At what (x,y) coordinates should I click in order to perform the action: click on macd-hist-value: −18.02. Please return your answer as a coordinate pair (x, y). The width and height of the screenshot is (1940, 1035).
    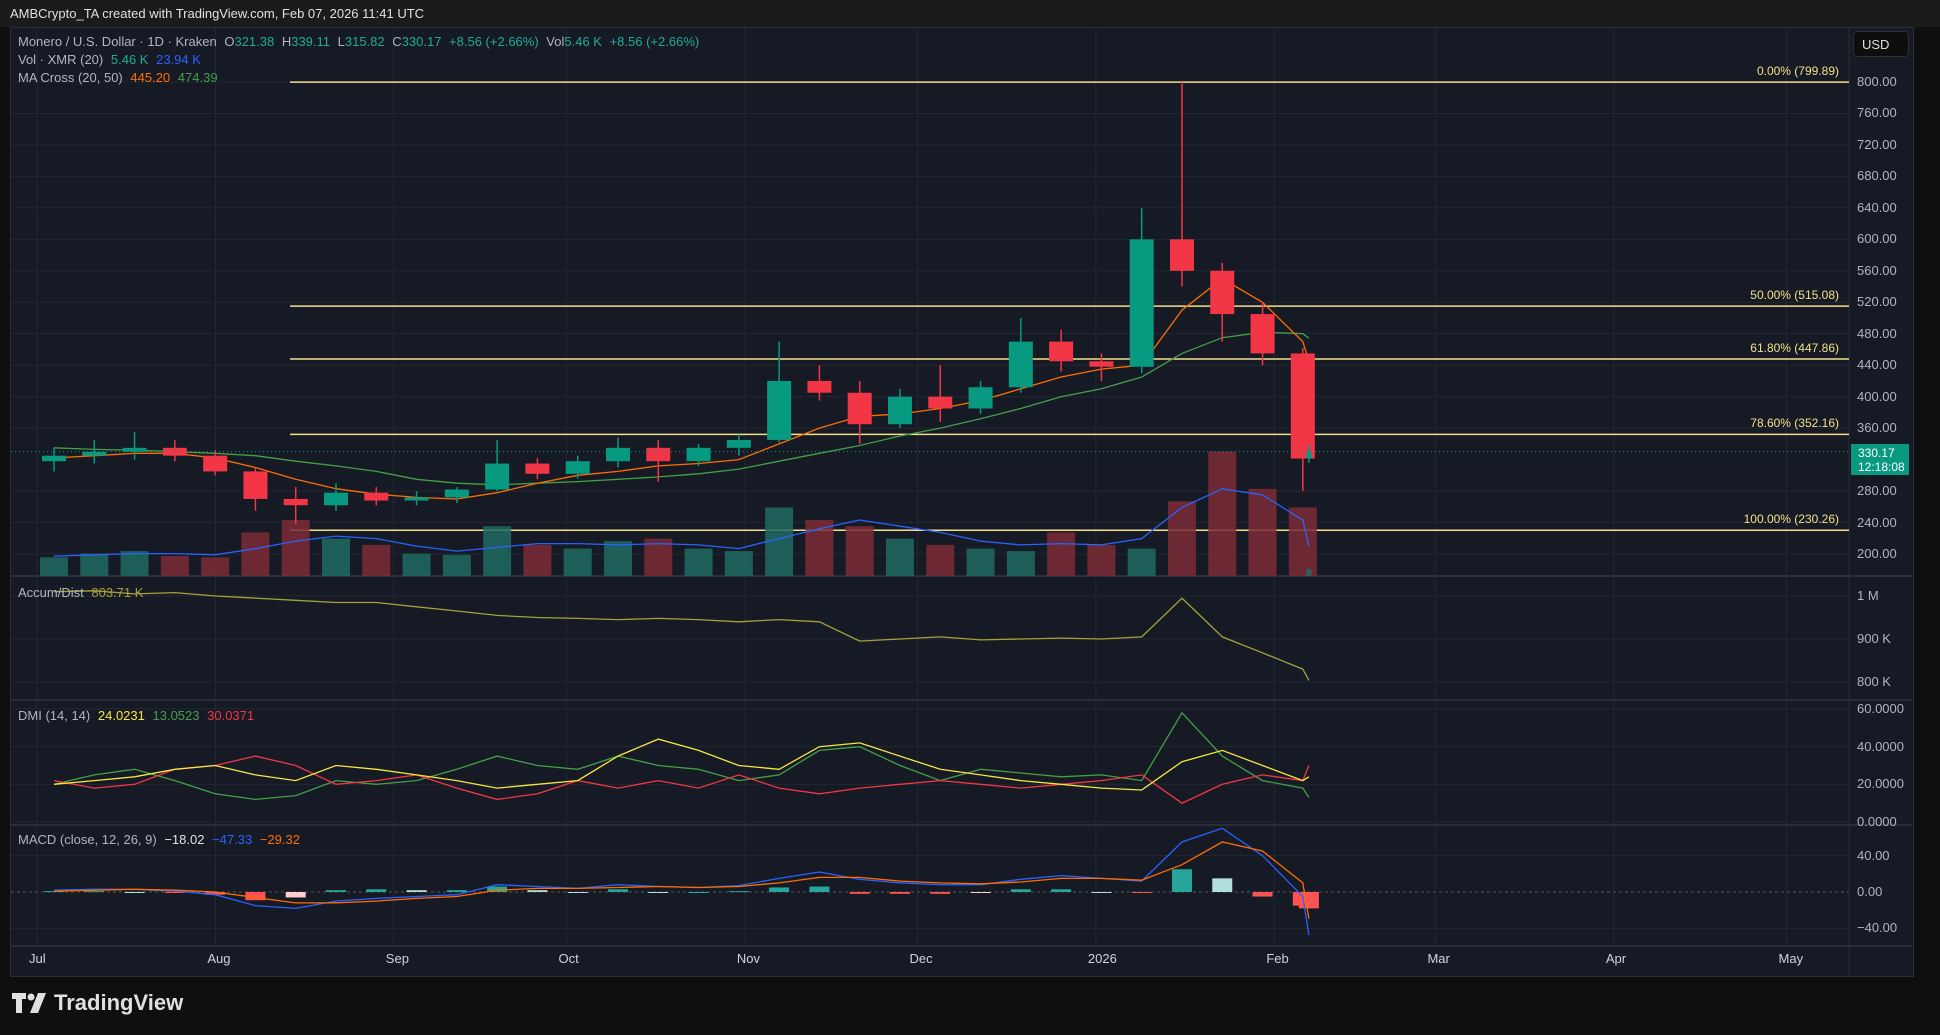
    Looking at the image, I should click on (184, 839).